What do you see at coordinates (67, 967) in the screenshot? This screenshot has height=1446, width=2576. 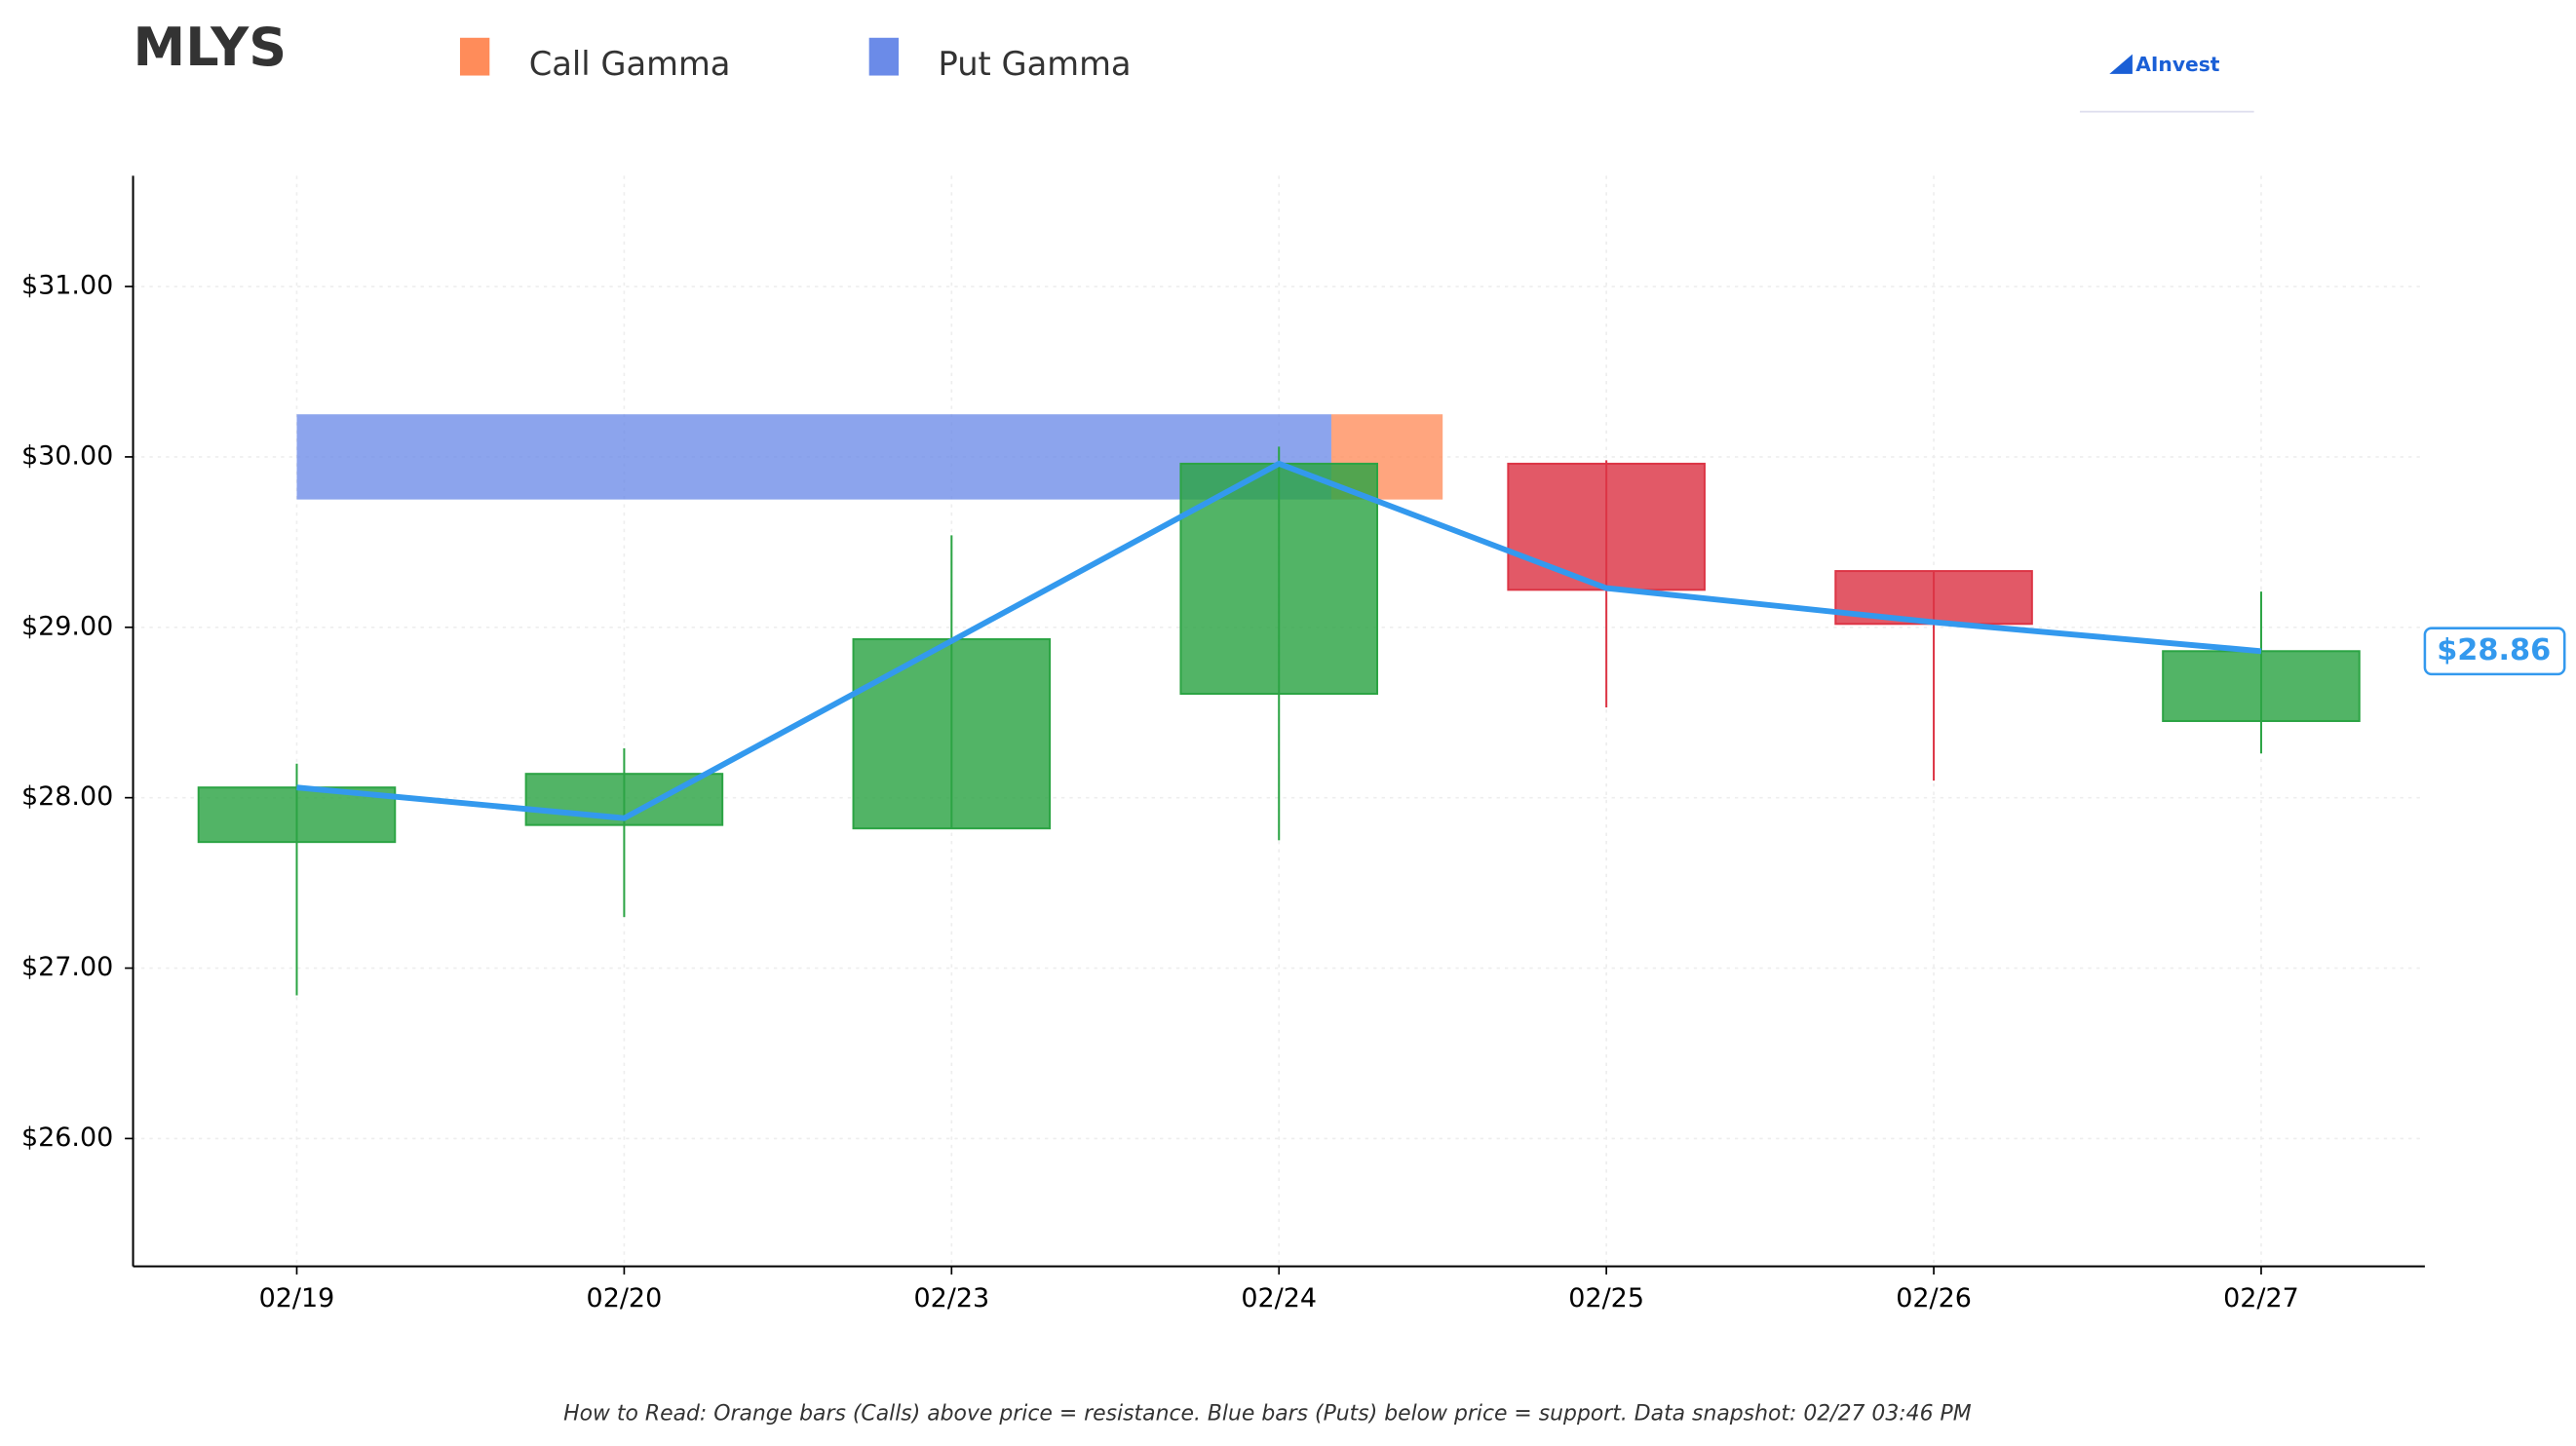 I see `y-tick-label: $27.00` at bounding box center [67, 967].